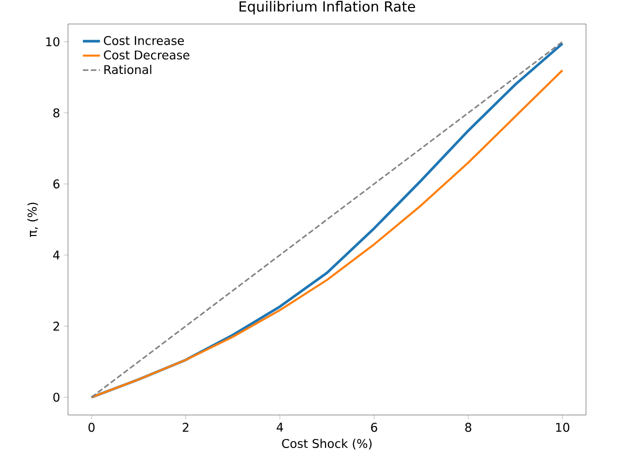 The image size is (627, 467). I want to click on y-tick-label: 4, so click(56, 255).